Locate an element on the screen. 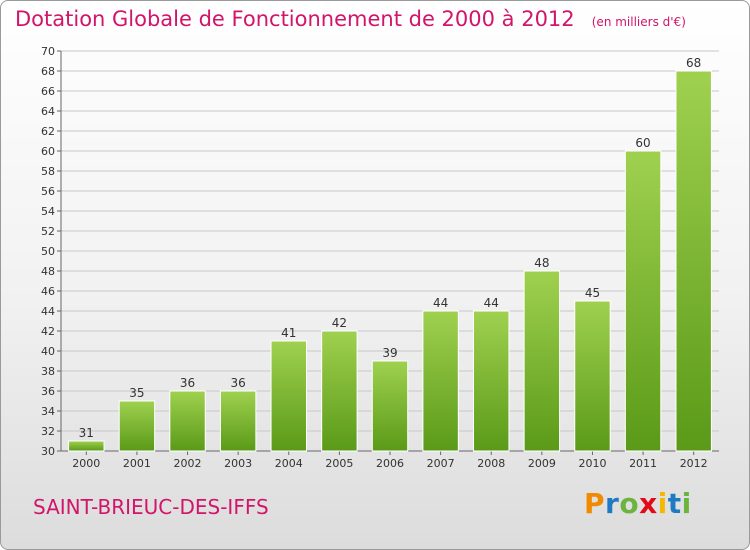  y-tick-label: 64 is located at coordinates (48, 111).